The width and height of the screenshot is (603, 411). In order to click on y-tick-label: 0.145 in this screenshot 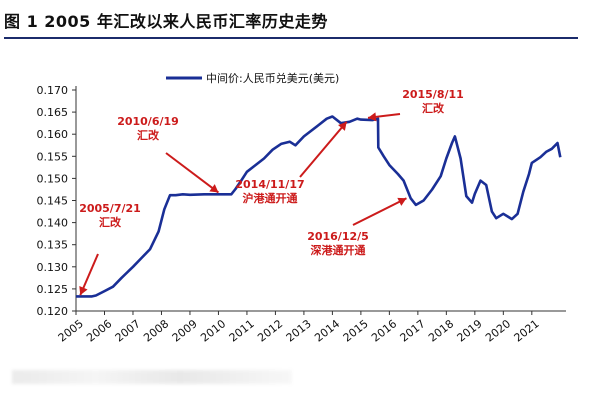, I will do `click(53, 201)`.